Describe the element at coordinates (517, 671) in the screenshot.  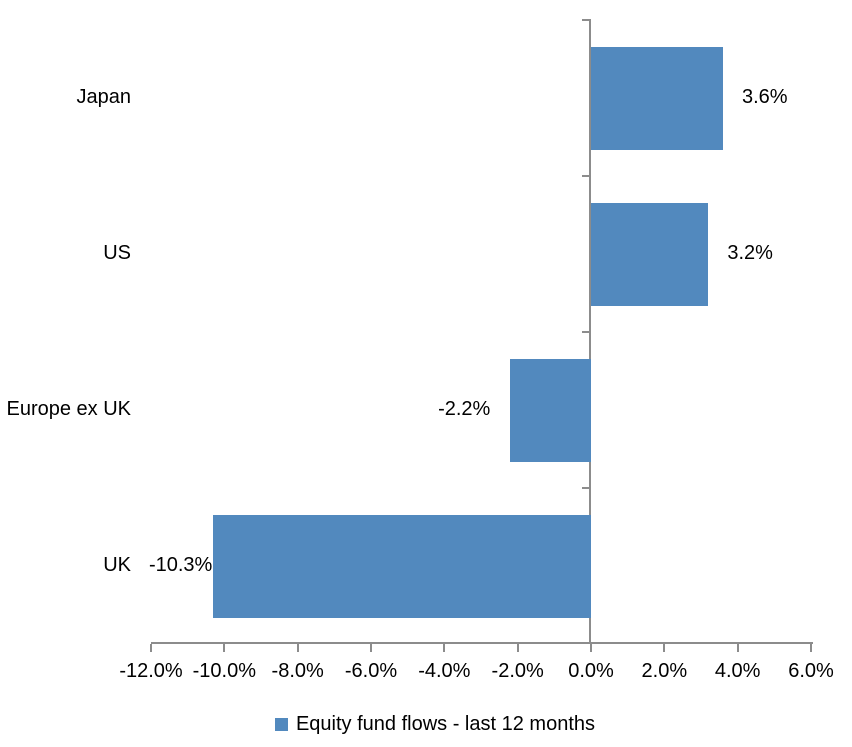
I see `x-tick-label: -2.0%` at that location.